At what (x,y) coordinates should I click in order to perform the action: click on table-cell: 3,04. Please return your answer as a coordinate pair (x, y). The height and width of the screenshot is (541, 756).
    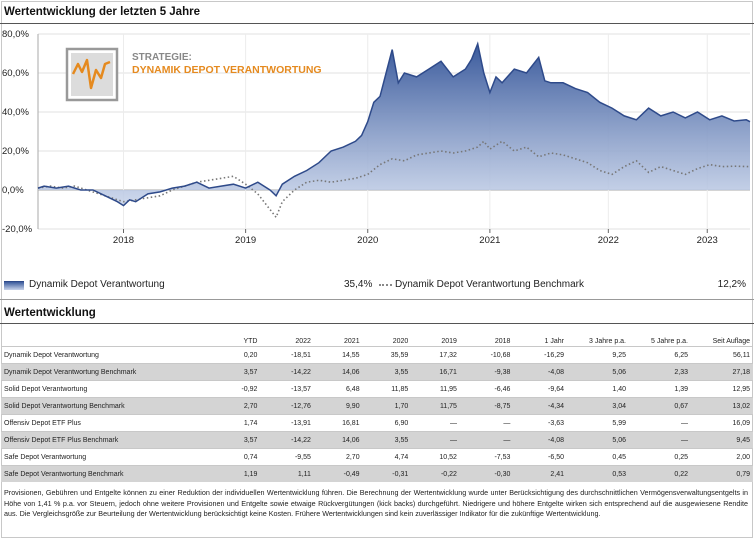
    Looking at the image, I should click on (598, 406).